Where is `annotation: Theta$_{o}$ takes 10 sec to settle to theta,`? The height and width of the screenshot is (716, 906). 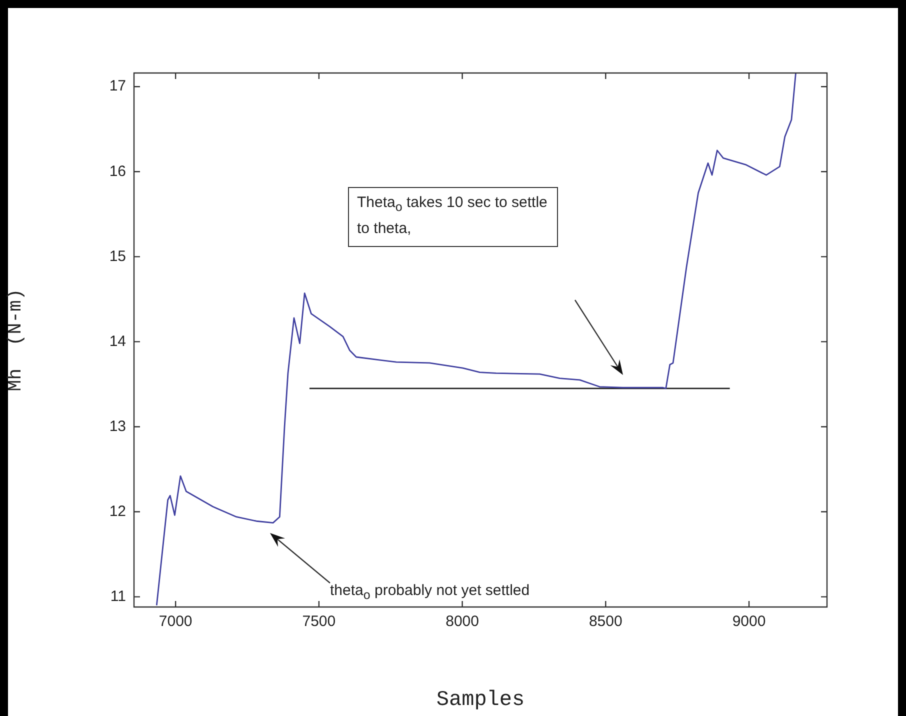
annotation: Theta$_{o}$ takes 10 sec to settle to theta, is located at coordinates (453, 217).